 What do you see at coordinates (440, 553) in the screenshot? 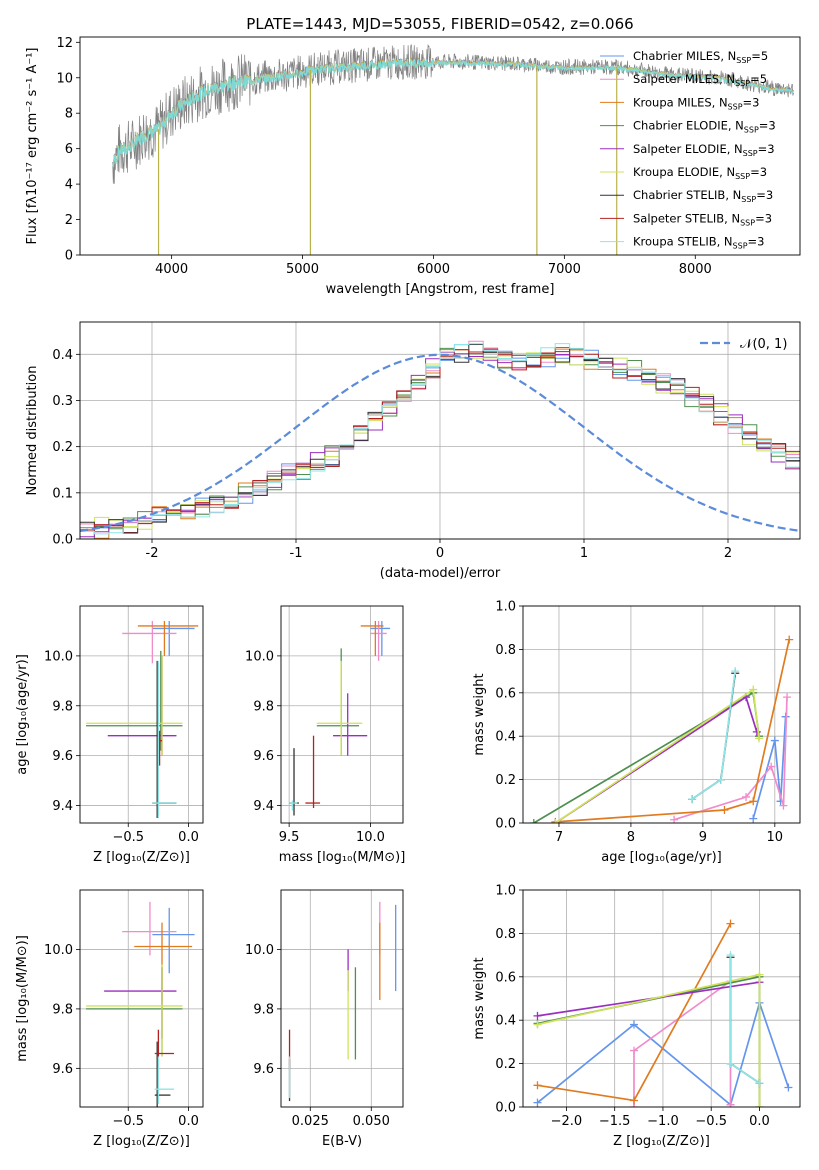
I see `x-tick-label: 0` at bounding box center [440, 553].